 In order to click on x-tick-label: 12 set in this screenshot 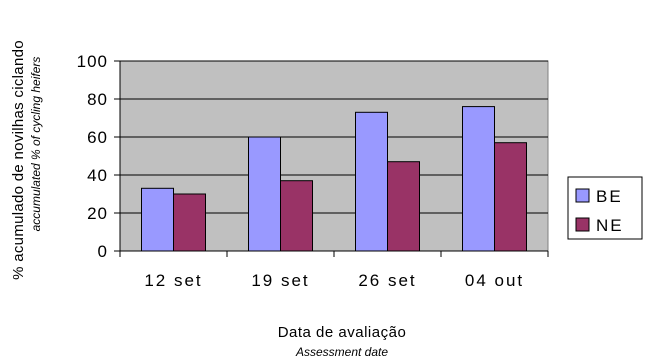, I will do `click(173, 280)`.